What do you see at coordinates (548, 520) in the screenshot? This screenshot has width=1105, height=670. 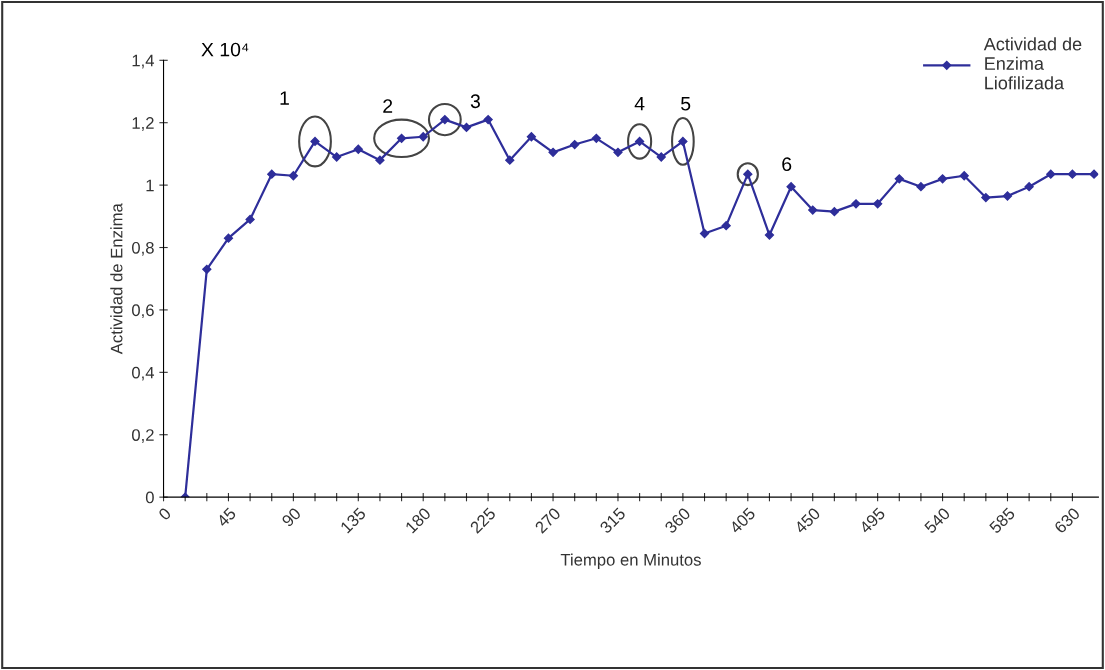 I see `x-tick-label: 270` at bounding box center [548, 520].